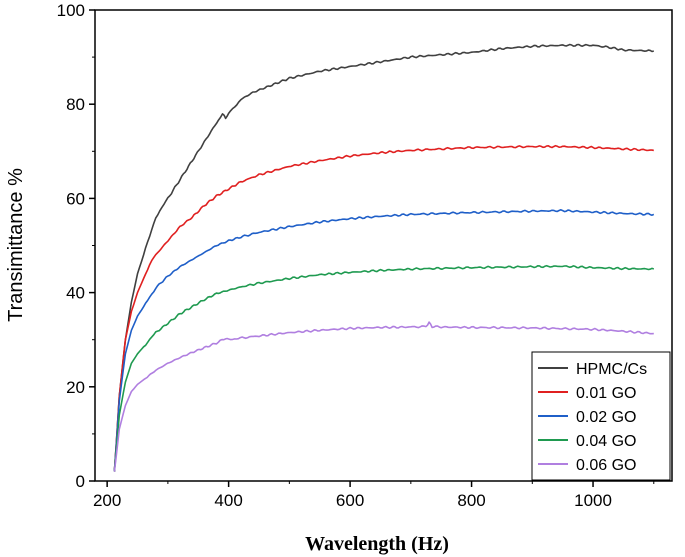 The width and height of the screenshot is (685, 557). I want to click on y-tick-label: 60, so click(75, 198).